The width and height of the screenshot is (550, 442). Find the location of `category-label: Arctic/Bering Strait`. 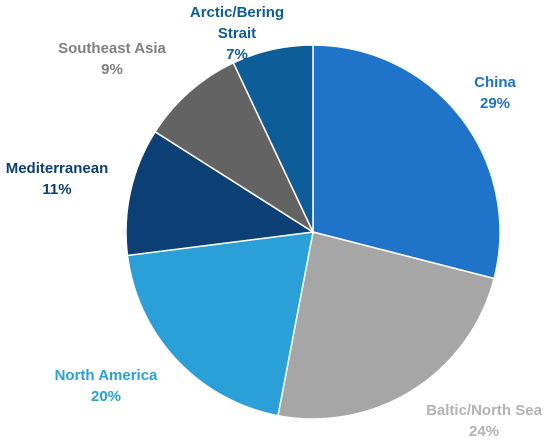

category-label: Arctic/Bering Strait is located at coordinates (237, 23).